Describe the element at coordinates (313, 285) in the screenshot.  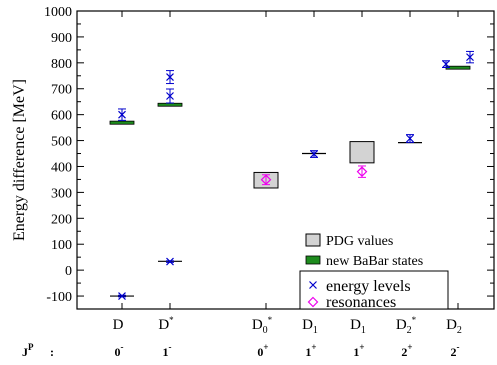
I see `legend-energy-marker` at that location.